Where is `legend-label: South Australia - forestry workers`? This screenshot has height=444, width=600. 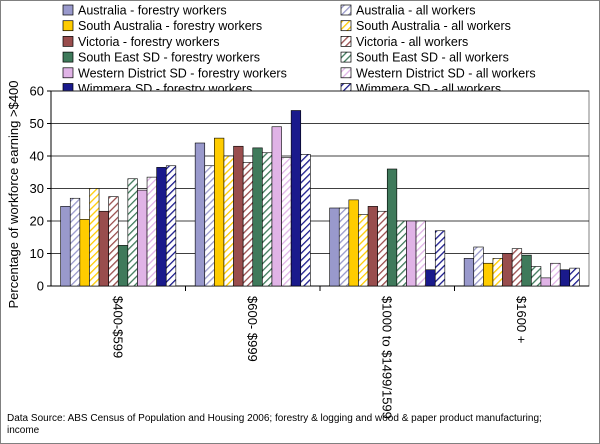 legend-label: South Australia - forestry workers is located at coordinates (170, 26).